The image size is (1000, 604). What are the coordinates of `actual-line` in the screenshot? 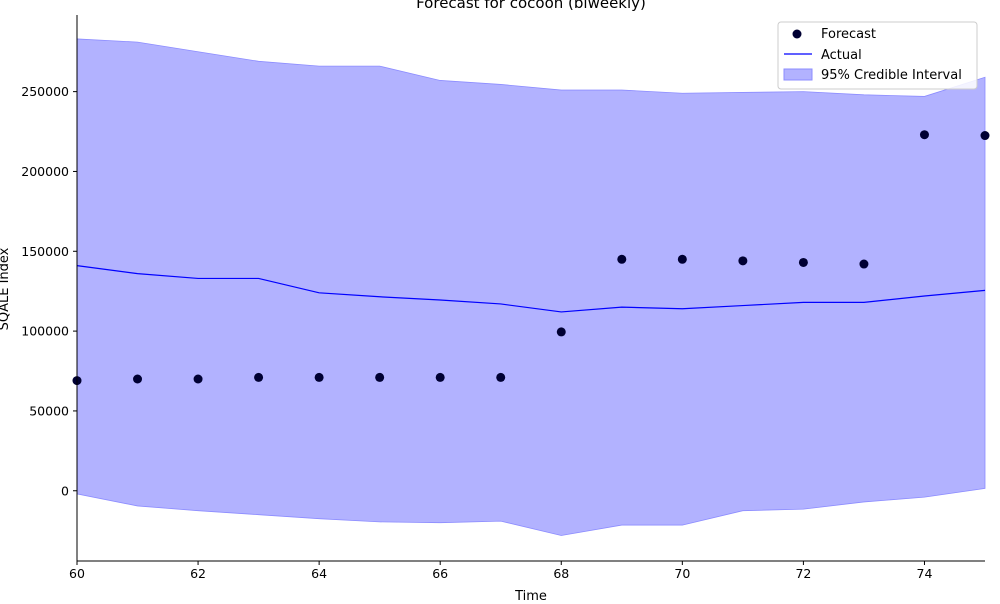 It's located at (531, 289).